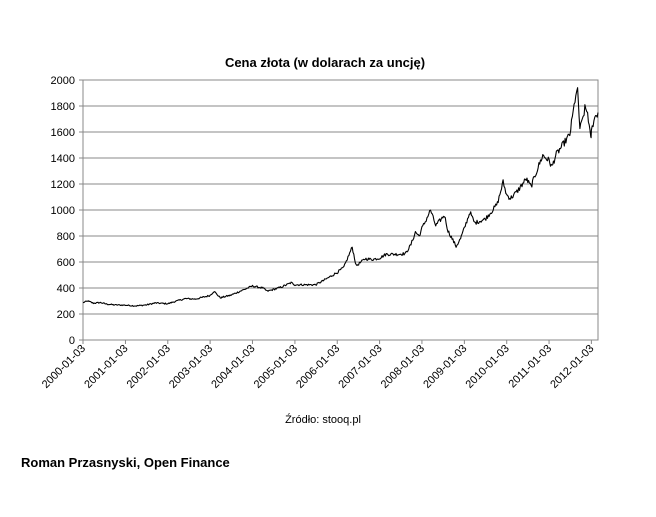 The height and width of the screenshot is (517, 656). What do you see at coordinates (63, 107) in the screenshot?
I see `y-tick-label: 1800` at bounding box center [63, 107].